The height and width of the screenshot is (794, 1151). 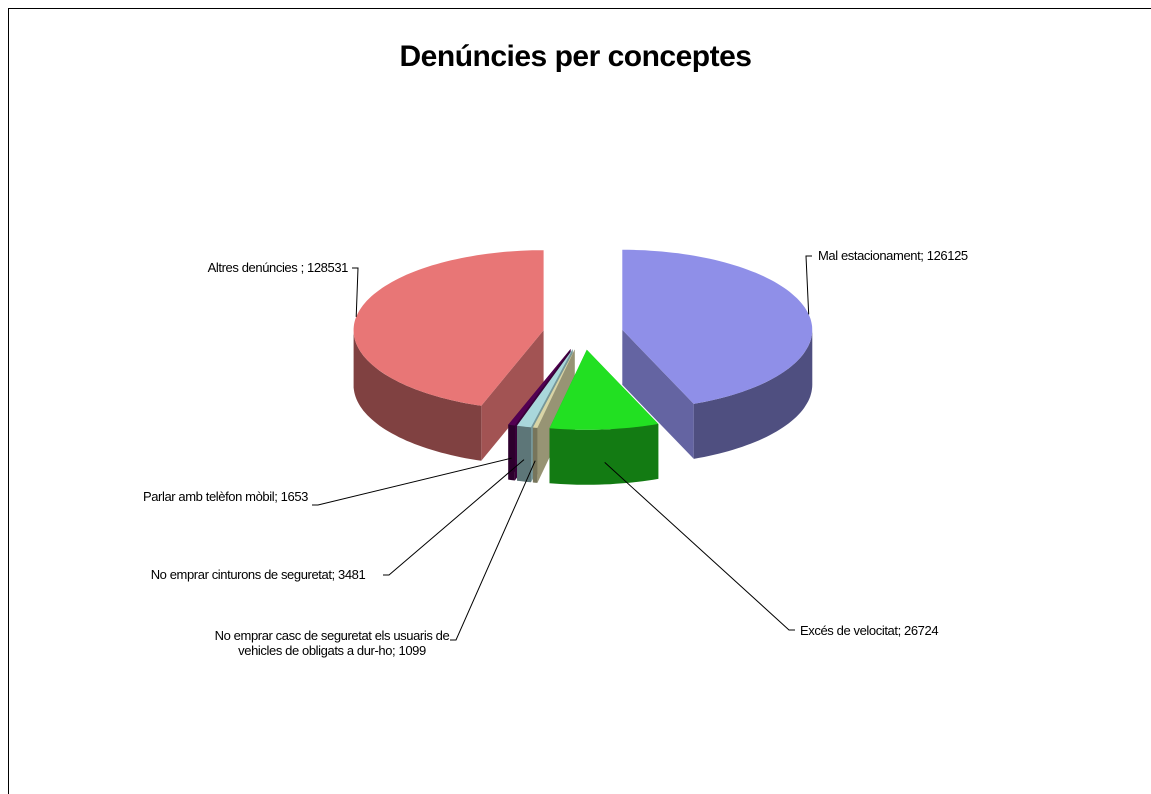 What do you see at coordinates (294, 496) in the screenshot?
I see `label-value: 1653` at bounding box center [294, 496].